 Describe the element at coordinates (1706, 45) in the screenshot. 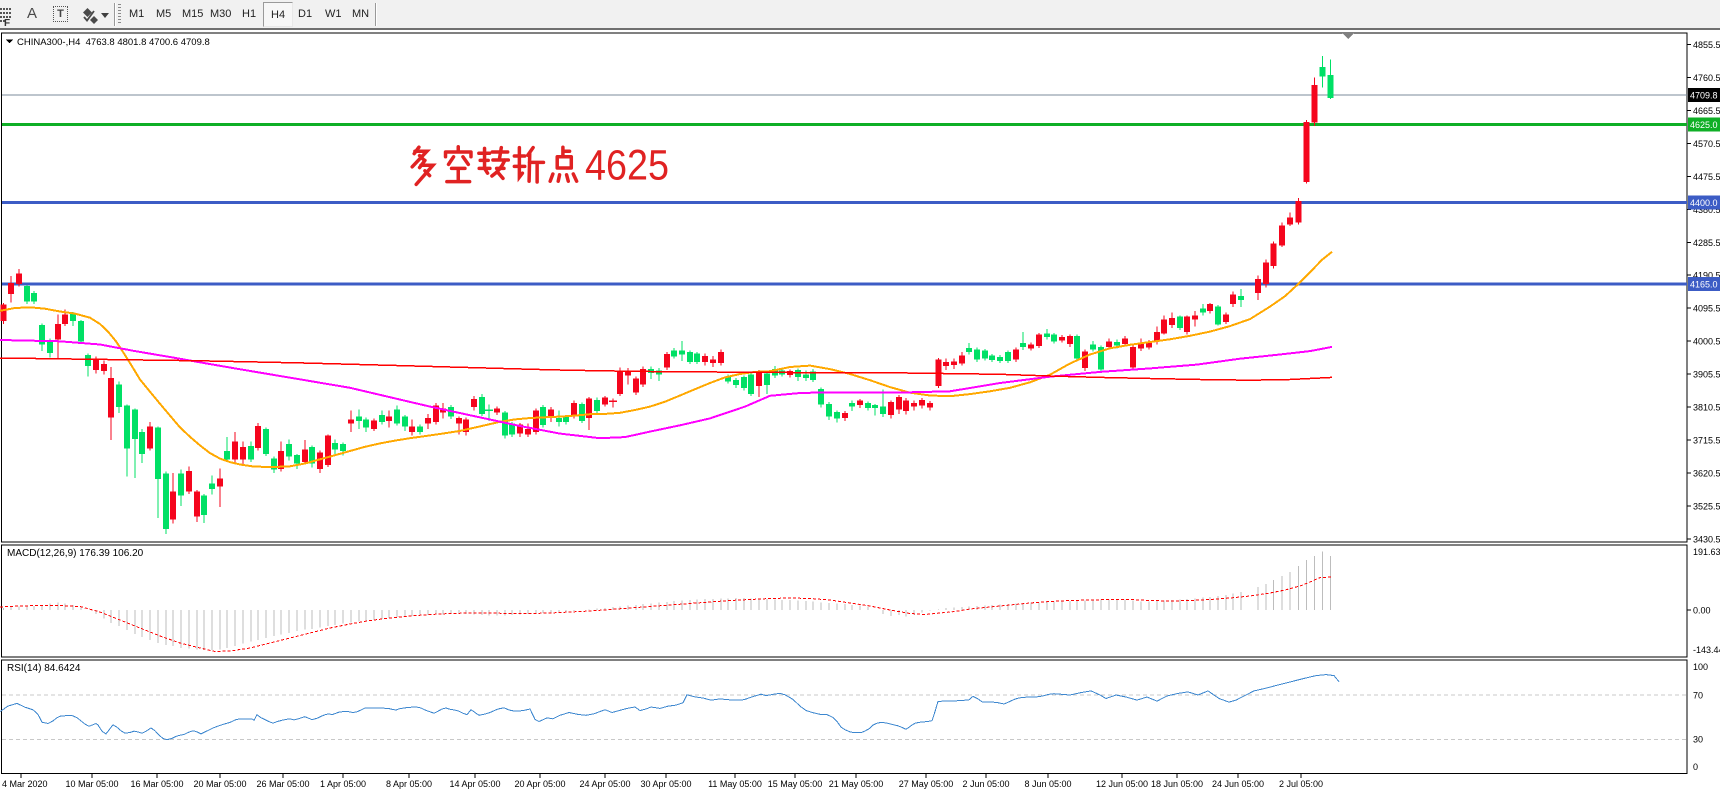

I see `svg-text: 4855.5` at that location.